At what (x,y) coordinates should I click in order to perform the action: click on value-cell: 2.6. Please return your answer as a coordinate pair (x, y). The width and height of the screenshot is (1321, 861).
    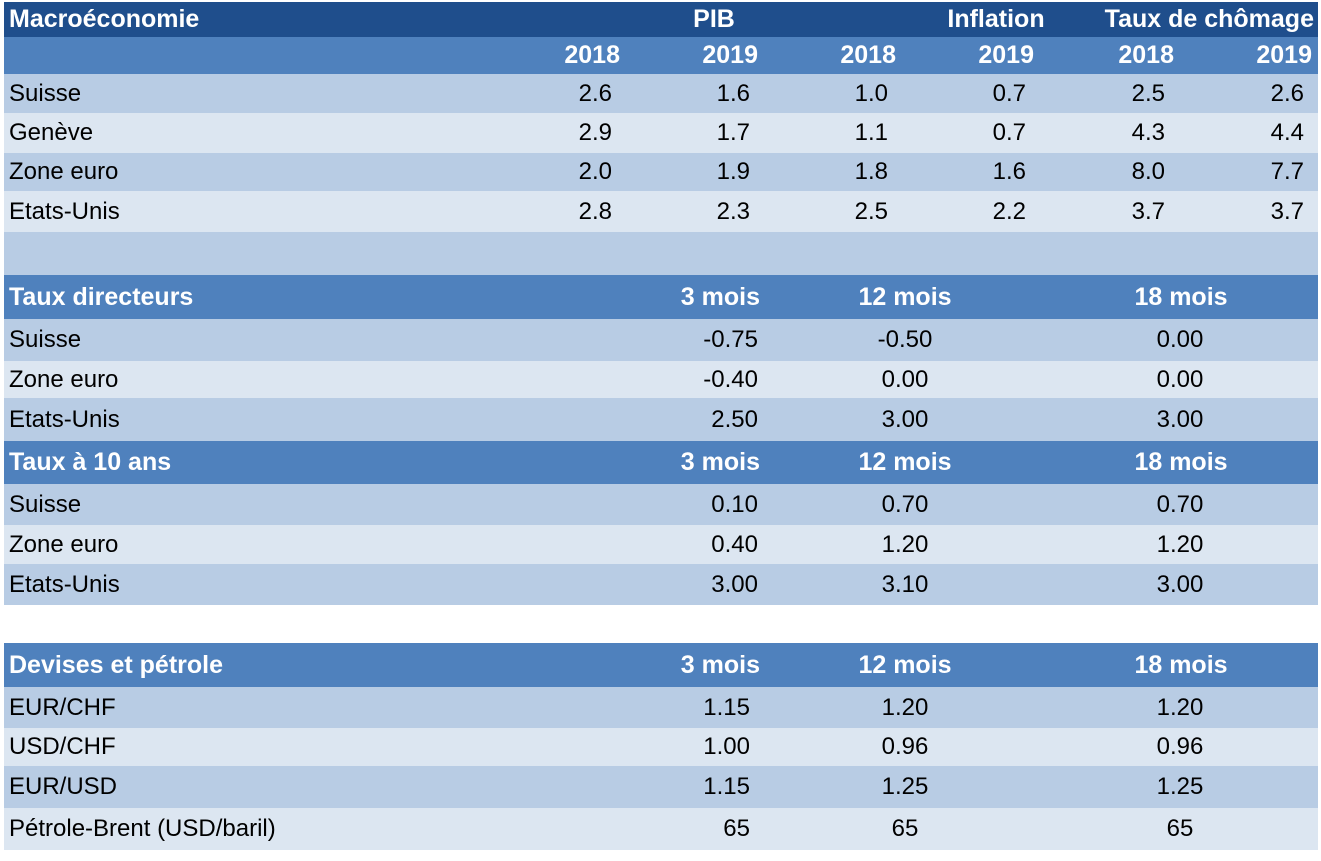
    Looking at the image, I should click on (1287, 93).